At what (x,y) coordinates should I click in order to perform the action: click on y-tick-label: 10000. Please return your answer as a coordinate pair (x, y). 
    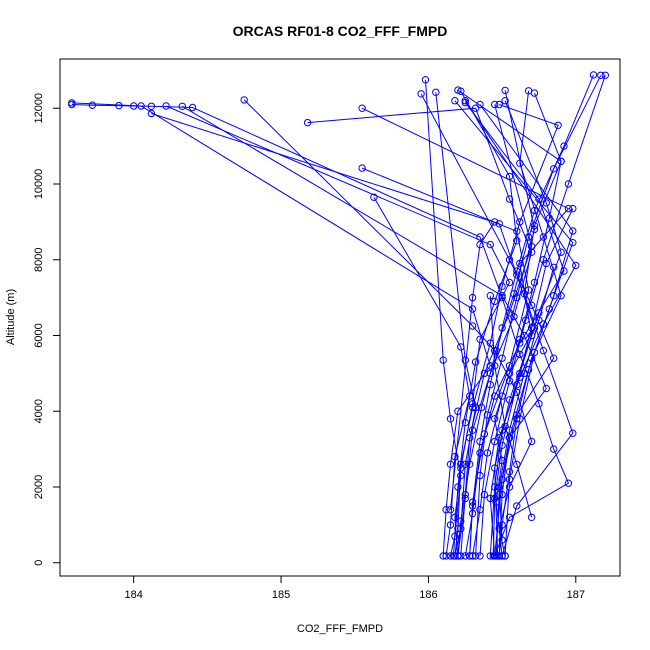
    Looking at the image, I should click on (39, 184).